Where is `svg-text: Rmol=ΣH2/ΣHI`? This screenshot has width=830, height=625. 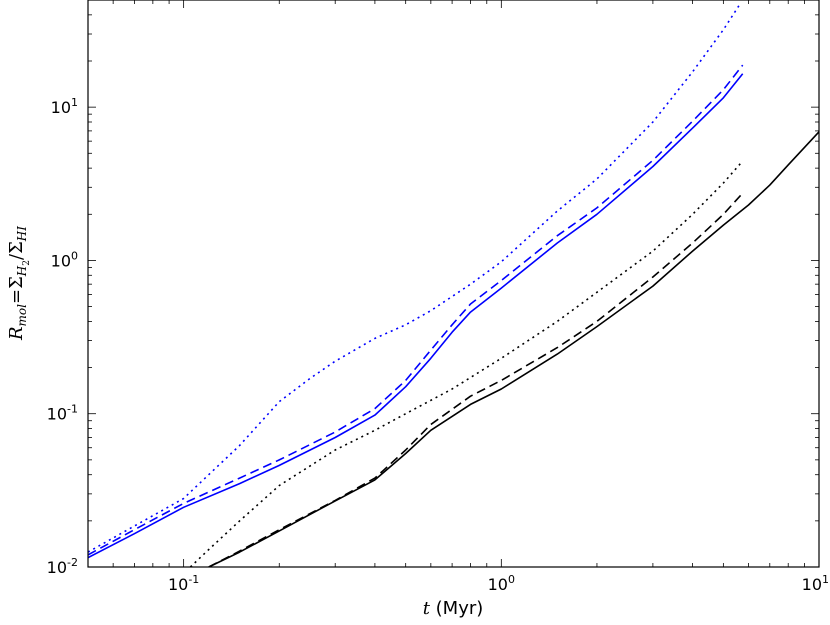 svg-text: Rmol=ΣH2/ΣHI is located at coordinates (19, 283).